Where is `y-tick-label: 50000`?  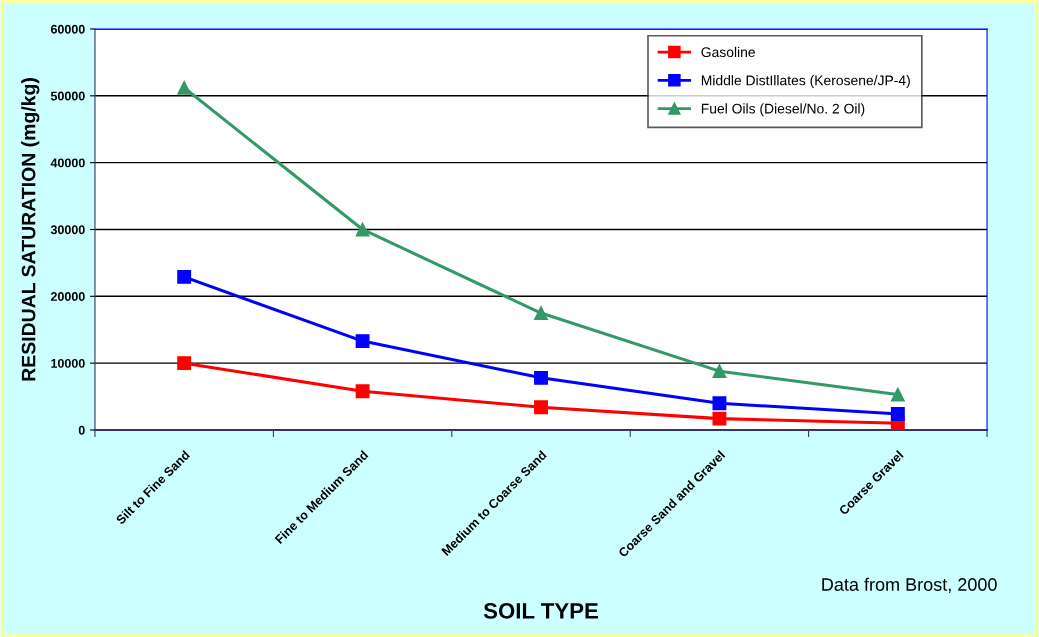 y-tick-label: 50000 is located at coordinates (67, 96).